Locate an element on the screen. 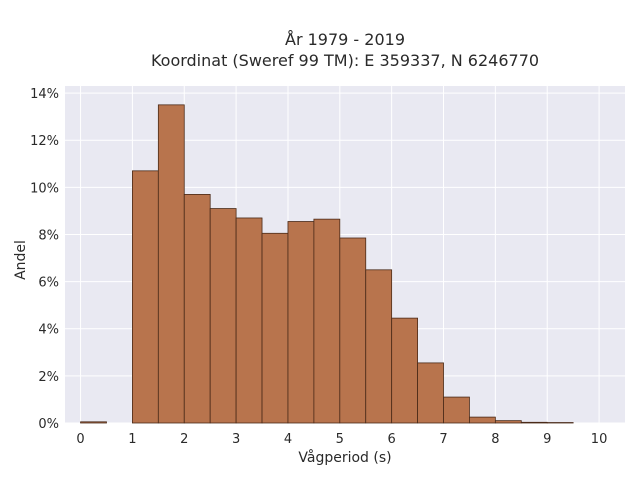  x-tick-label: 0 is located at coordinates (80, 439).